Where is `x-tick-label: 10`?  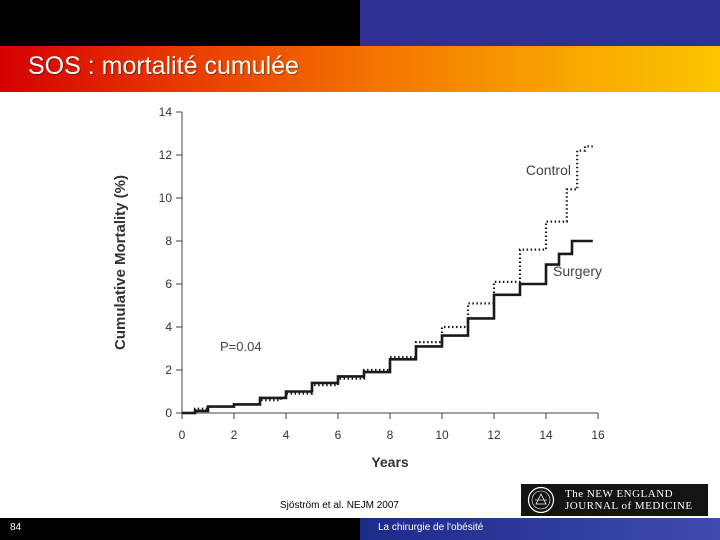
x-tick-label: 10 is located at coordinates (442, 435).